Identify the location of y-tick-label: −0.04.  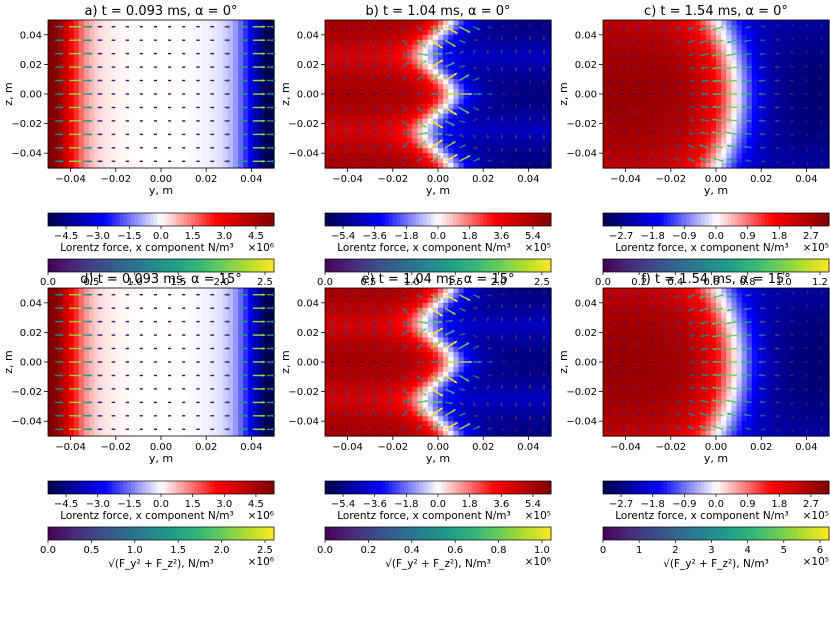
(26, 154).